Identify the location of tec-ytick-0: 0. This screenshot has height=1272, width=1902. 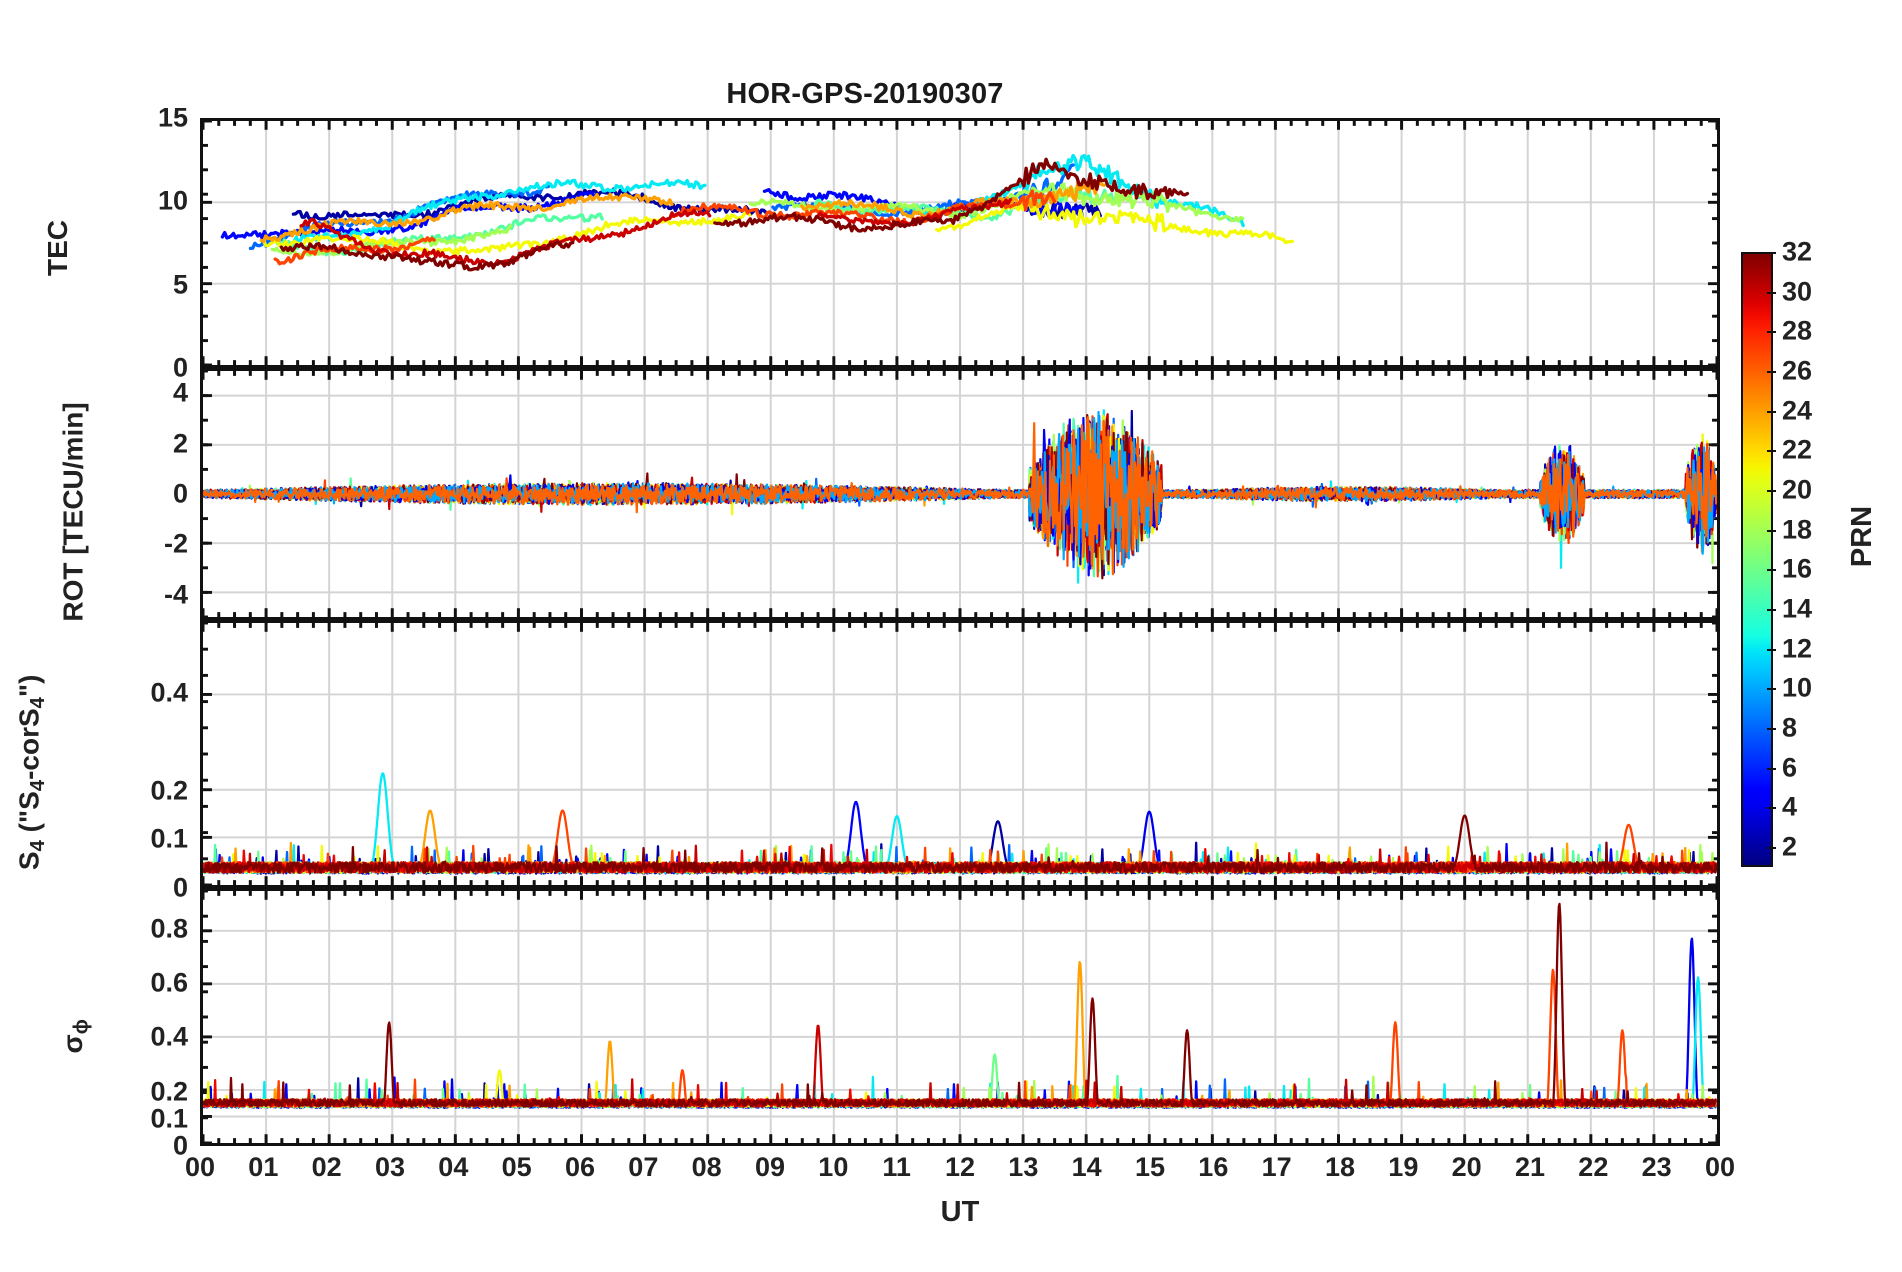
(180, 367).